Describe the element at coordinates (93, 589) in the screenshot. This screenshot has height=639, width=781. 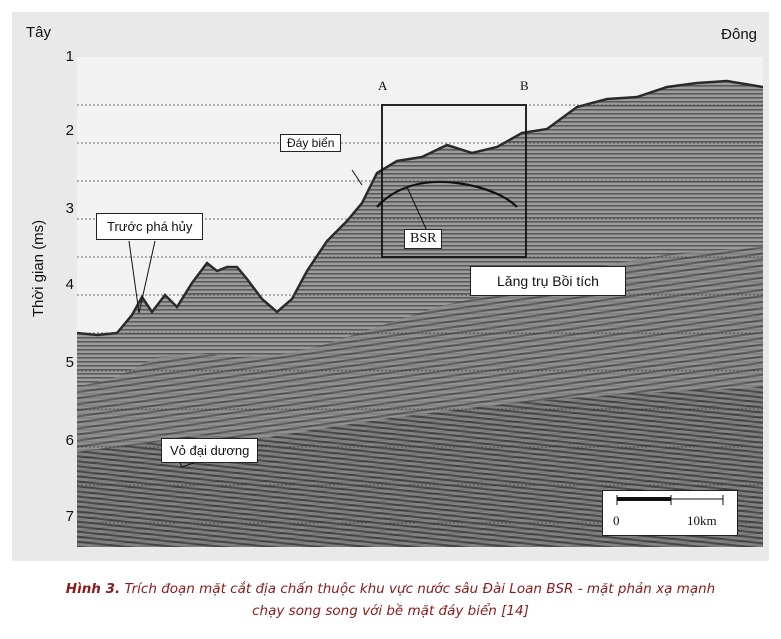
I see `caption-number: Hình 3.` at that location.